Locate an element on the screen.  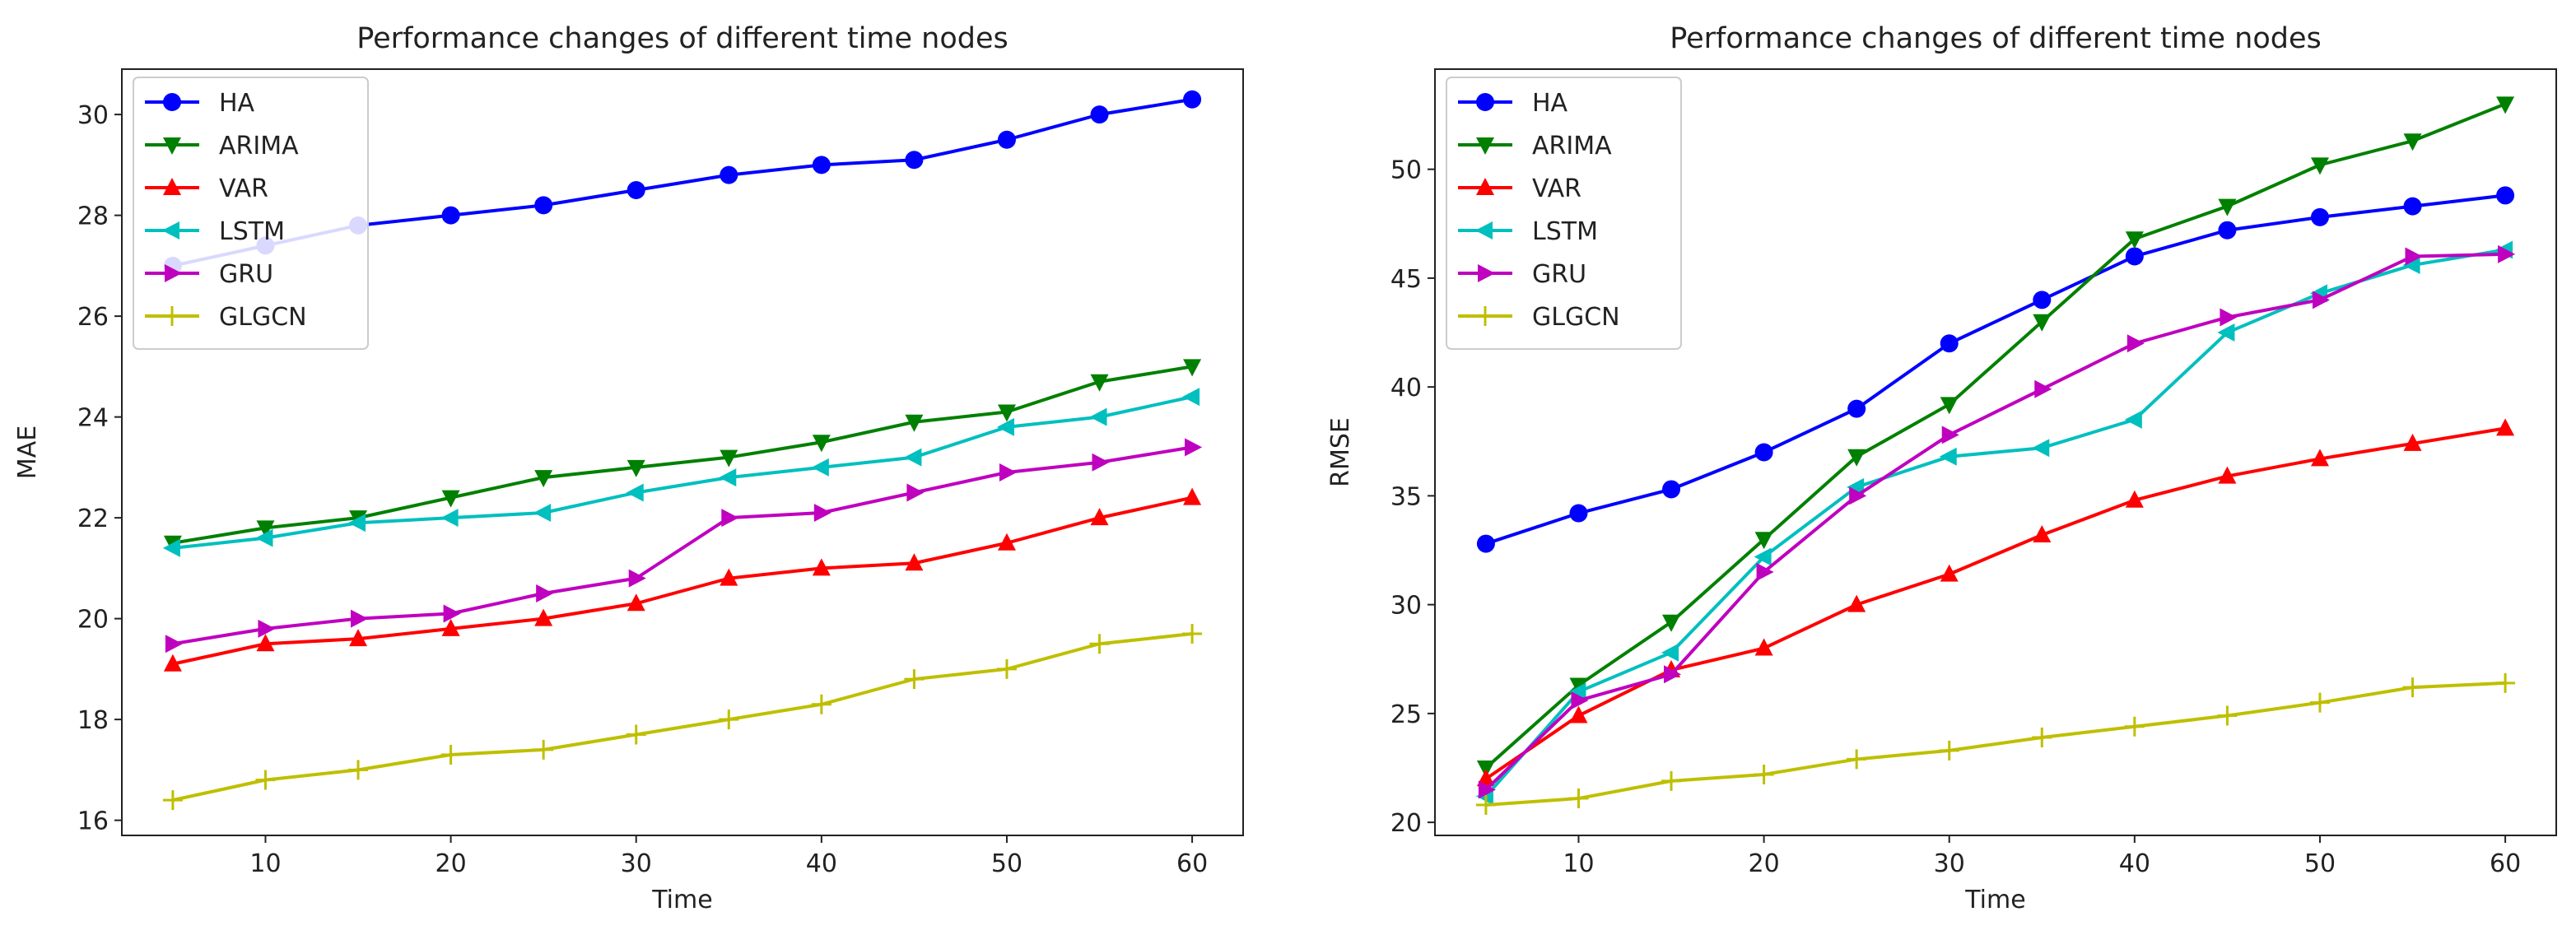
mae-y-tick-label: 30 is located at coordinates (93, 116).